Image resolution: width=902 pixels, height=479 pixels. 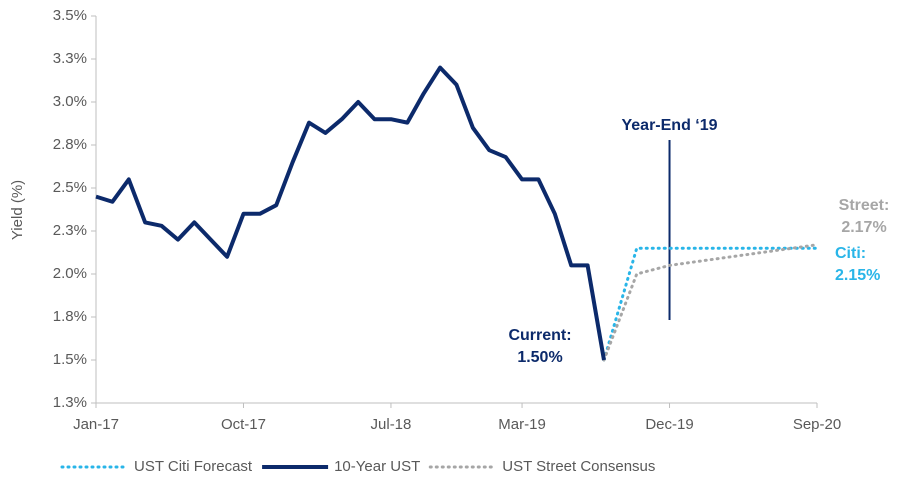 I want to click on y-axis-label: Yield (%), so click(x=17, y=210).